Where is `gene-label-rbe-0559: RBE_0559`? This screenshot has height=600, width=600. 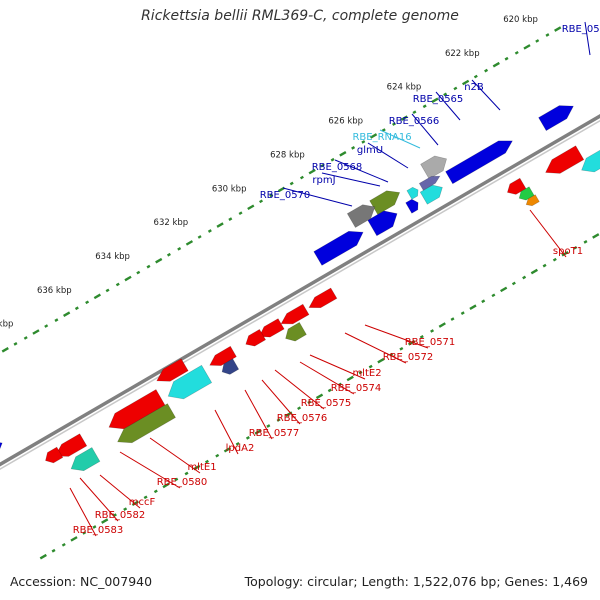
gene-label-rbe-0559: RBE_0559 is located at coordinates (581, 29).